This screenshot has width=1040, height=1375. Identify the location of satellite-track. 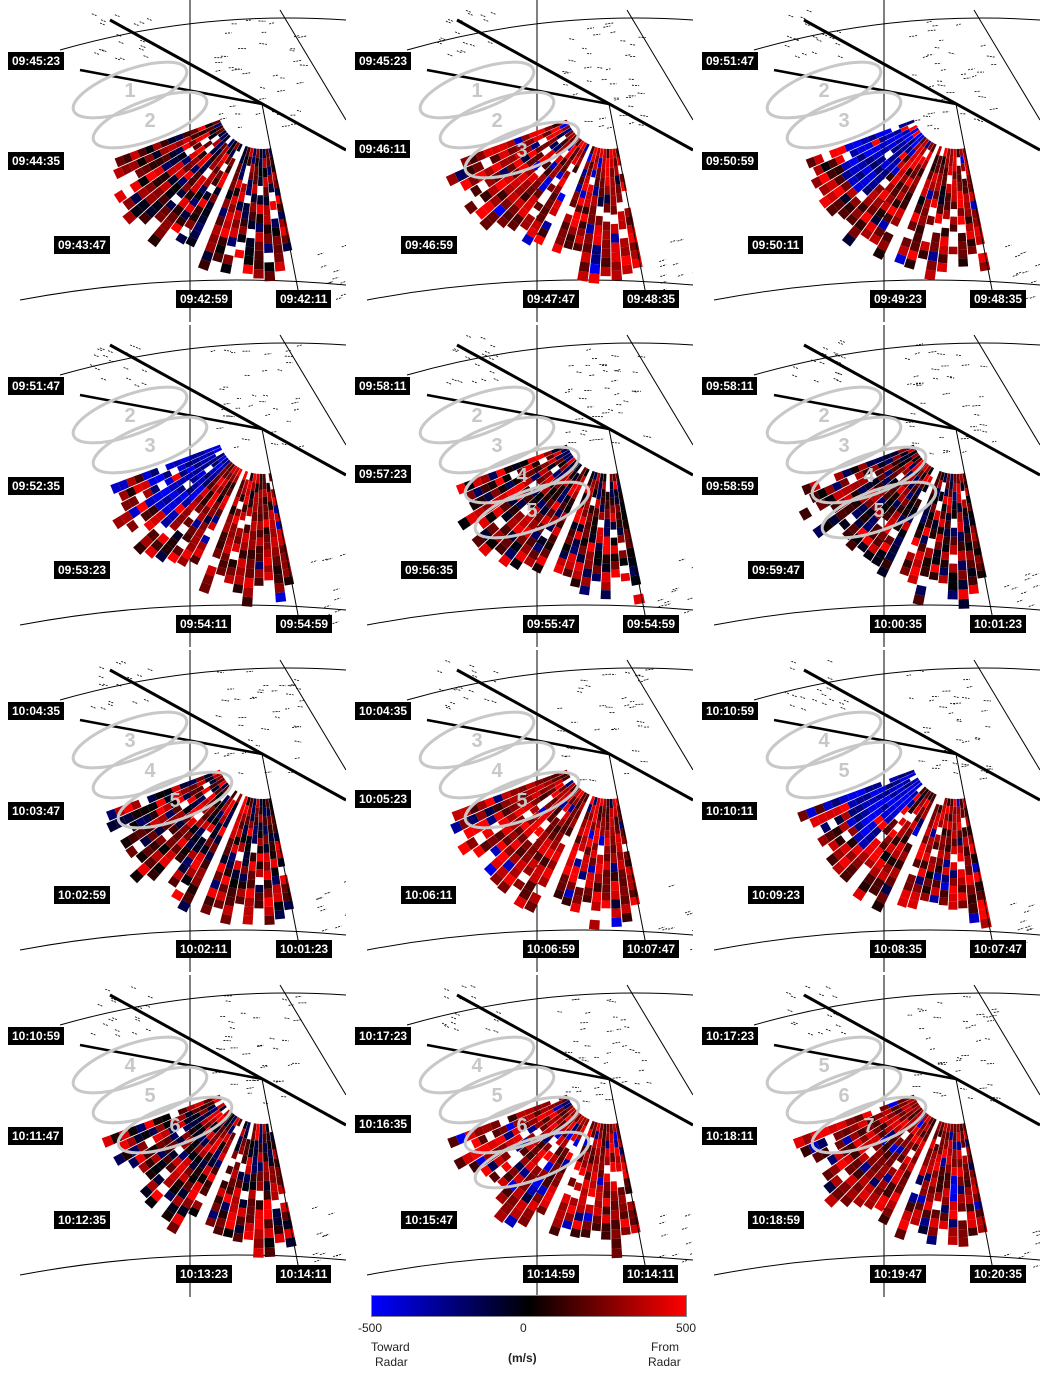
(921, 85).